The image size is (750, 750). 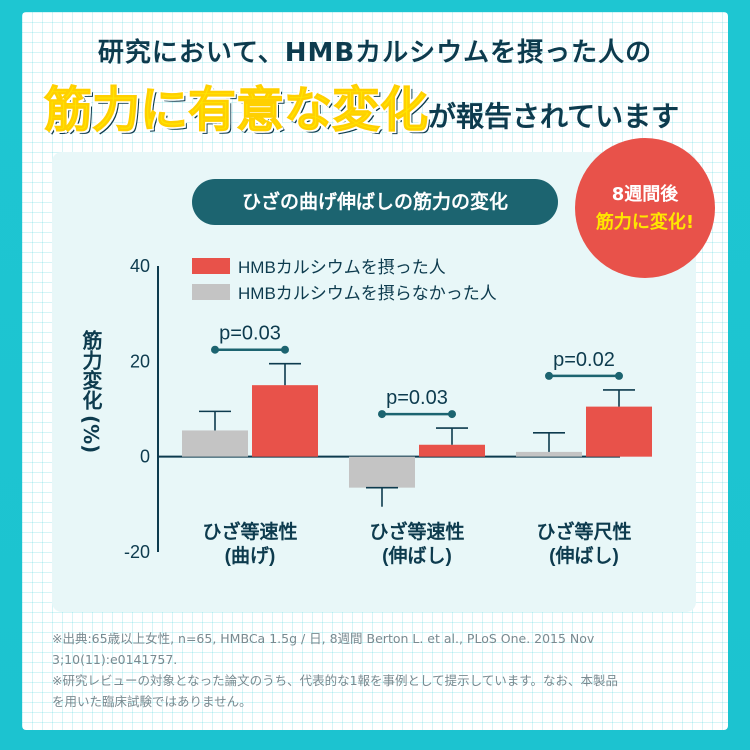 I want to click on pvalue-label: p=0.02, so click(x=584, y=360).